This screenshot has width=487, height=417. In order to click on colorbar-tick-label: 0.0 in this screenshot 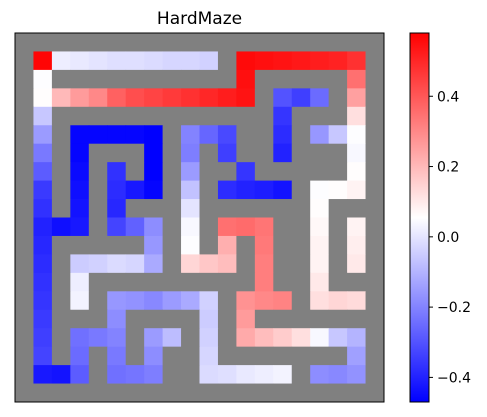, I will do `click(448, 238)`.